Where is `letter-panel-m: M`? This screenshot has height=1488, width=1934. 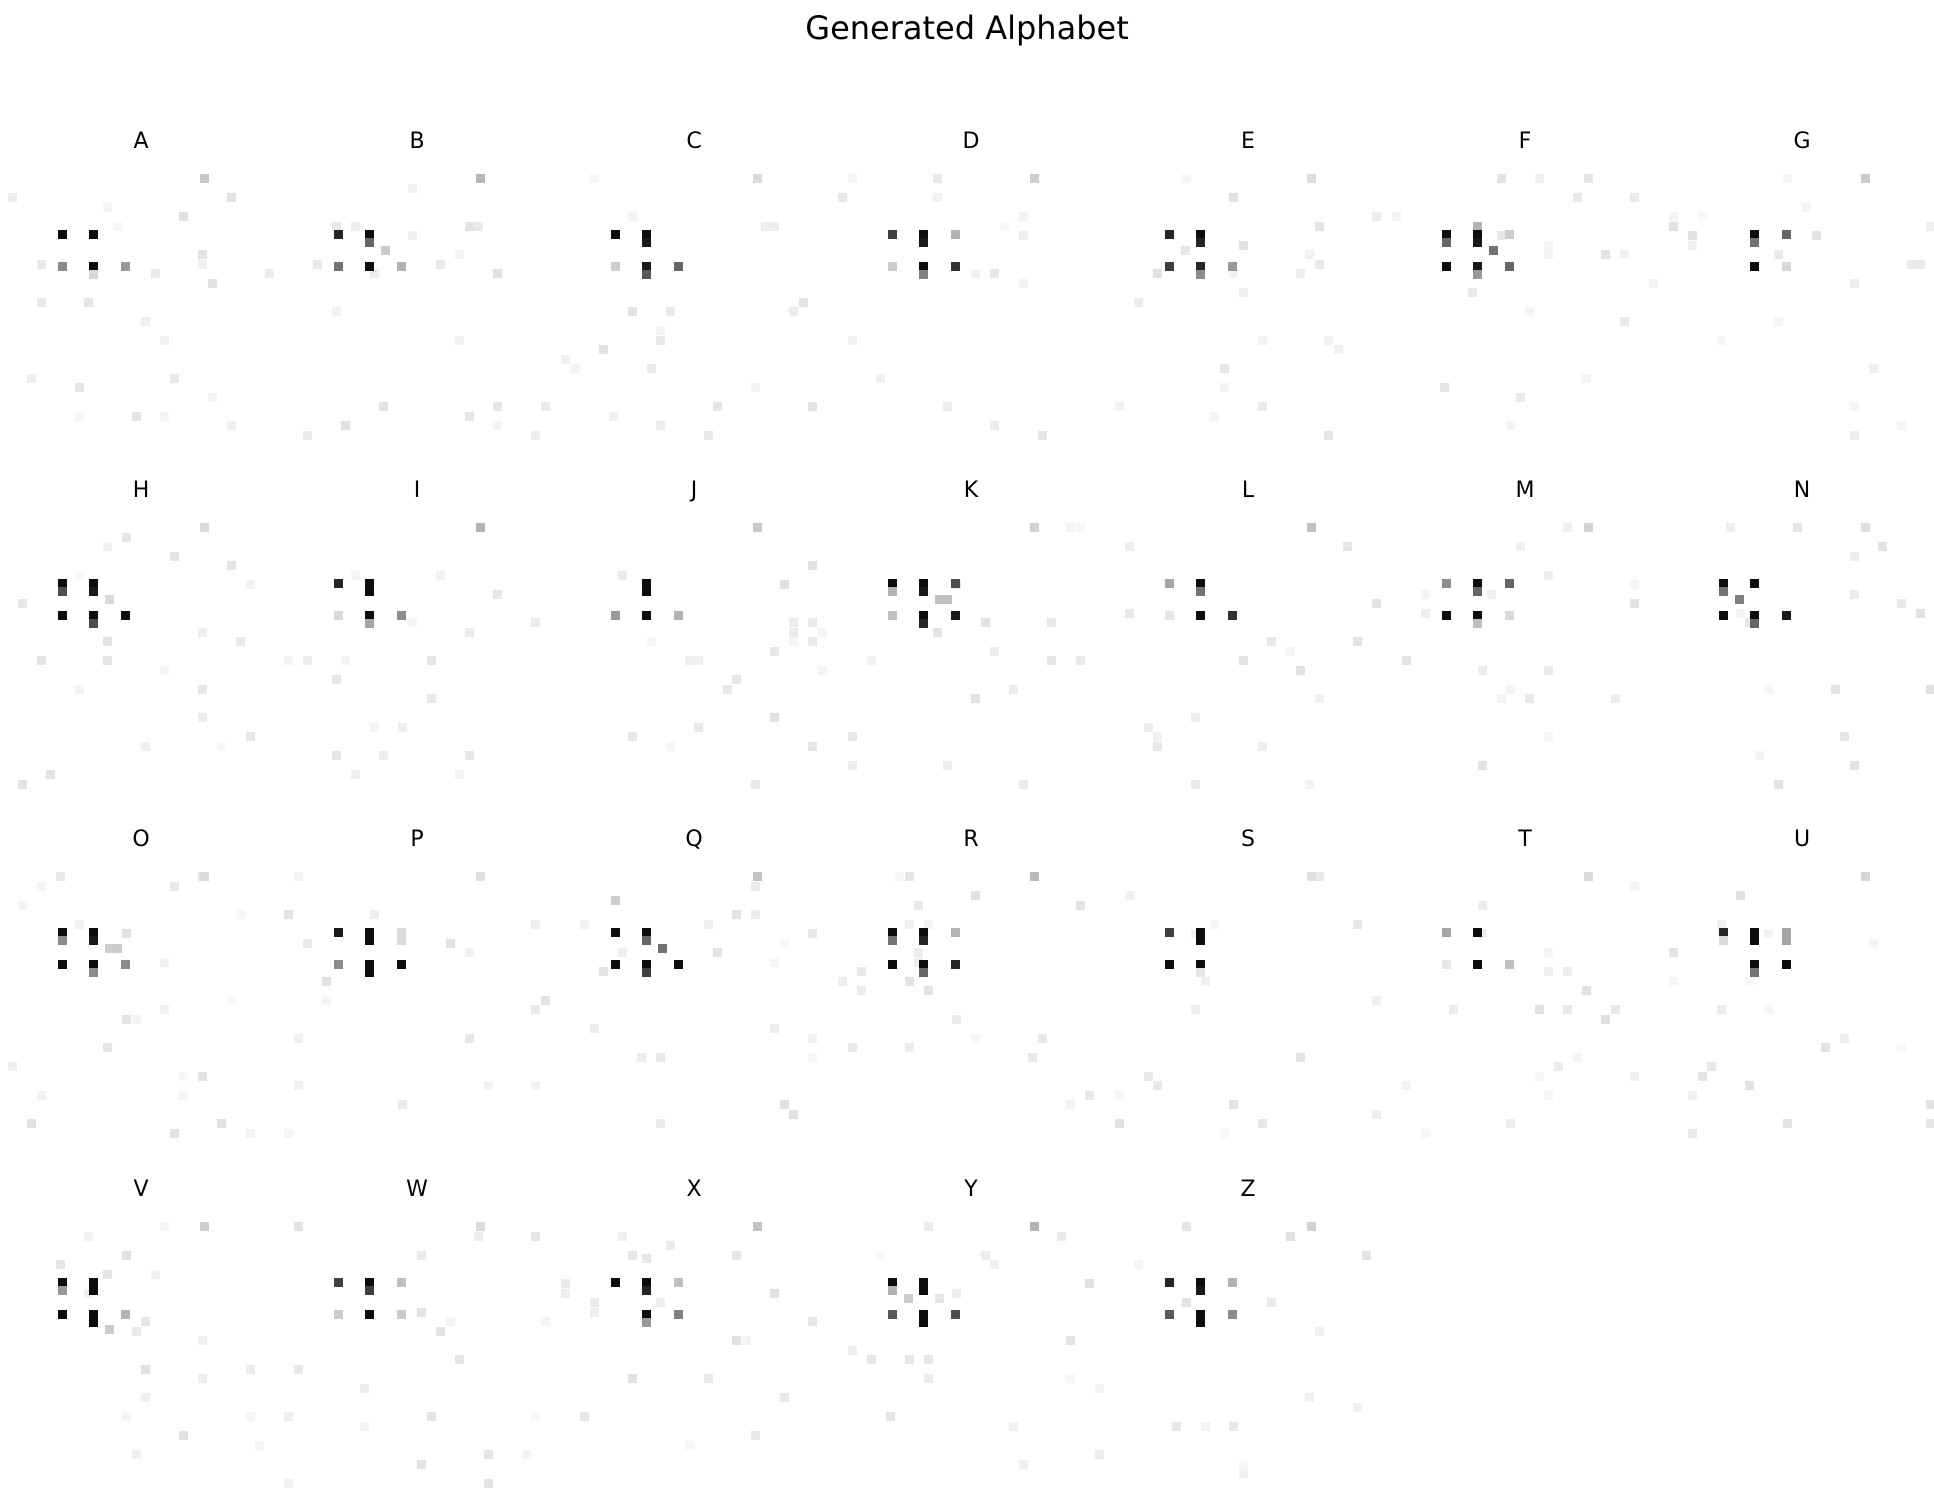
letter-panel-m: M is located at coordinates (1525, 656).